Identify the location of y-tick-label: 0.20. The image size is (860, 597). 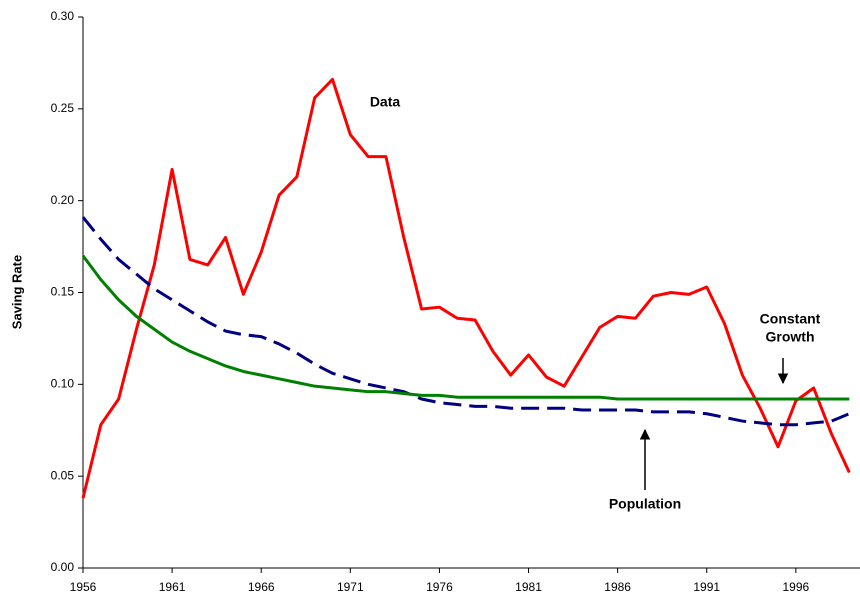
(63, 200).